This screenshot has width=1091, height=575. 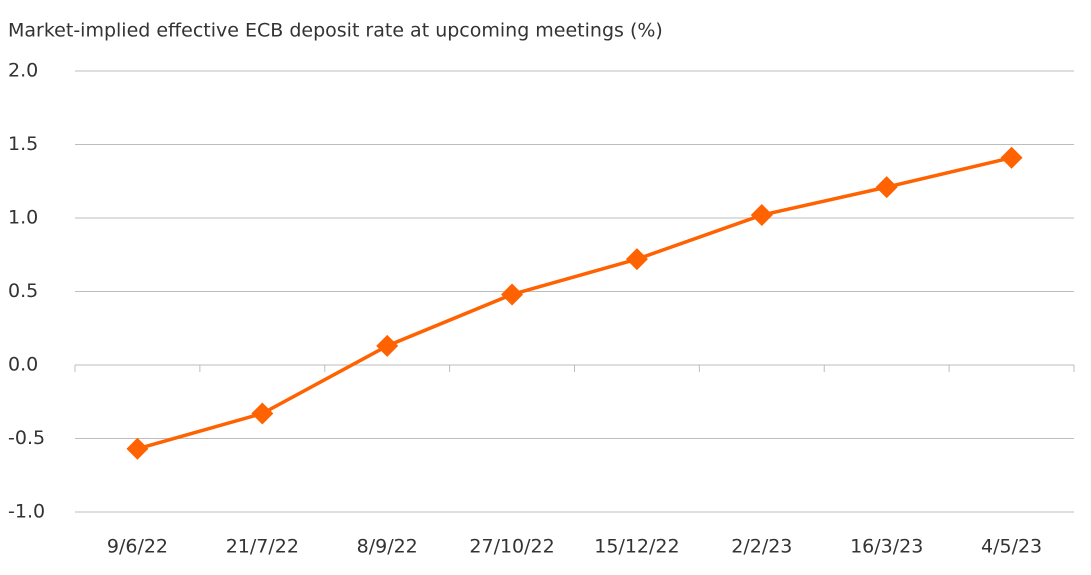 What do you see at coordinates (137, 547) in the screenshot?
I see `x-tick-label: 9/6/22` at bounding box center [137, 547].